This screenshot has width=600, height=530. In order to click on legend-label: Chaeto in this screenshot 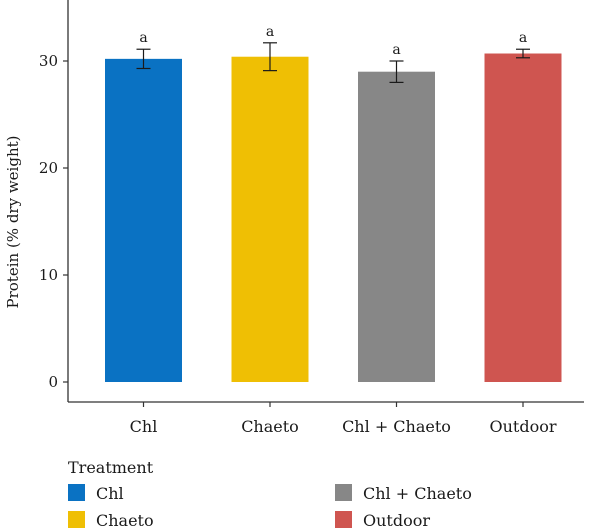, I will do `click(125, 520)`.